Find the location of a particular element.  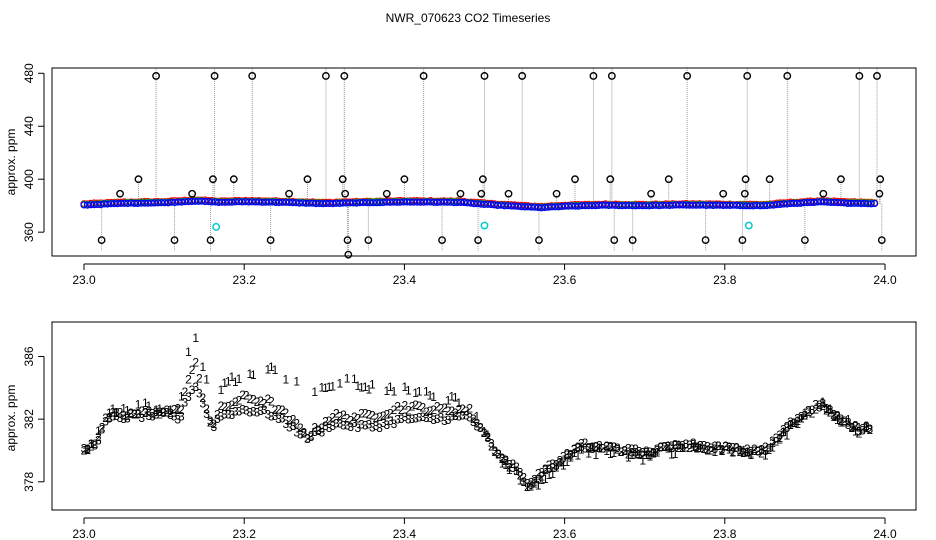

top-x-tick-label: 23.6 is located at coordinates (565, 280).